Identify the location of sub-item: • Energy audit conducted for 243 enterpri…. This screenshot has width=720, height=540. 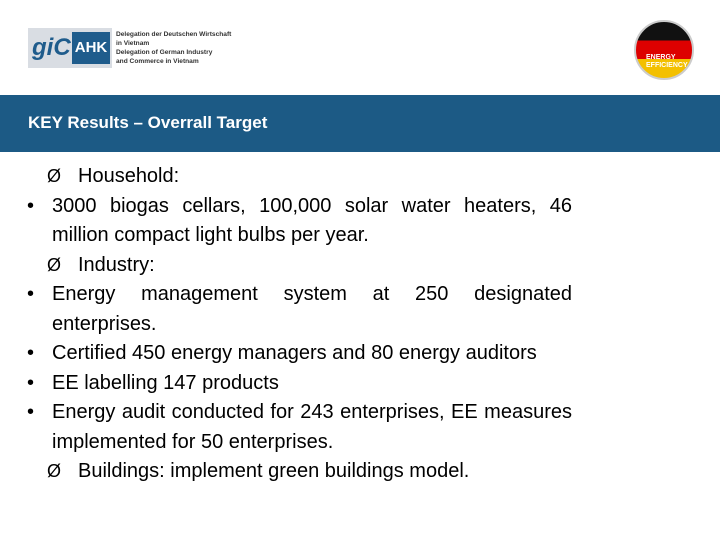
(299, 427).